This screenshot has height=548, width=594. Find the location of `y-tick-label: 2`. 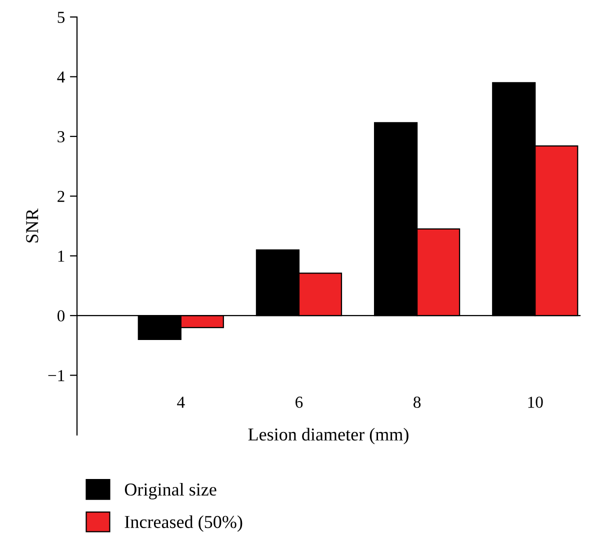

y-tick-label: 2 is located at coordinates (61, 196).